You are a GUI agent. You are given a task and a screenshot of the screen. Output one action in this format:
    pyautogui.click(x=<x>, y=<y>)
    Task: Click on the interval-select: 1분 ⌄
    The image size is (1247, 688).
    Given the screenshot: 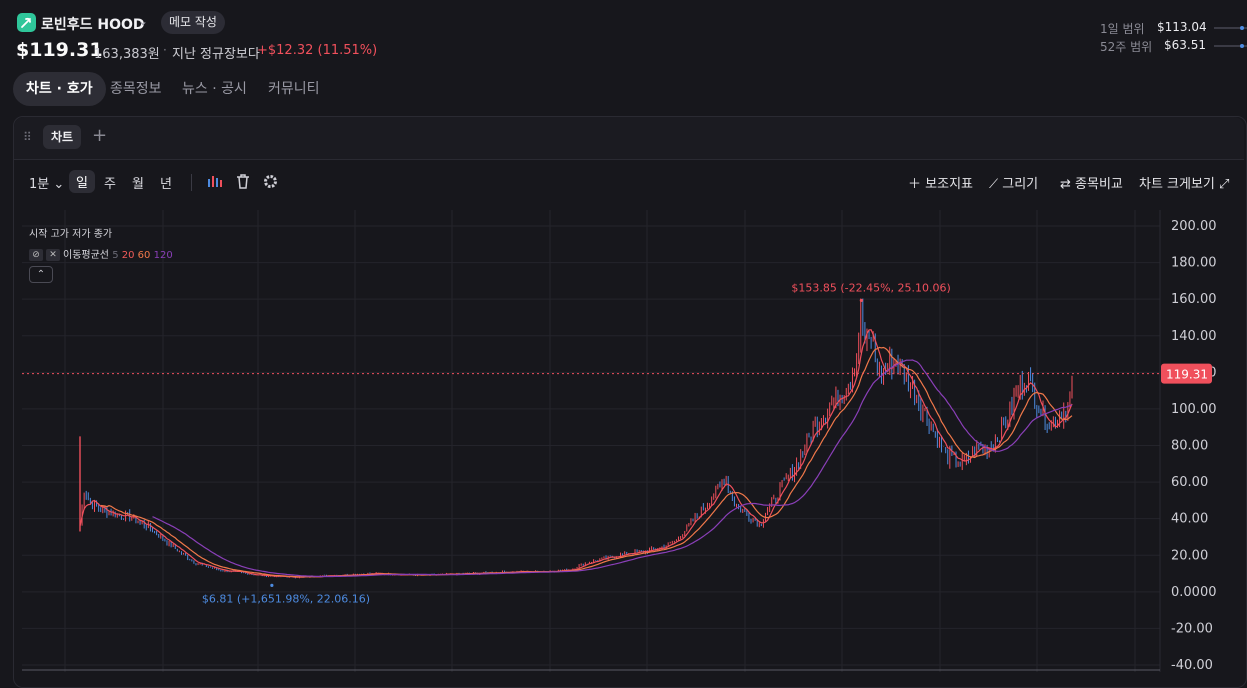 What is the action you would take?
    pyautogui.click(x=46, y=182)
    